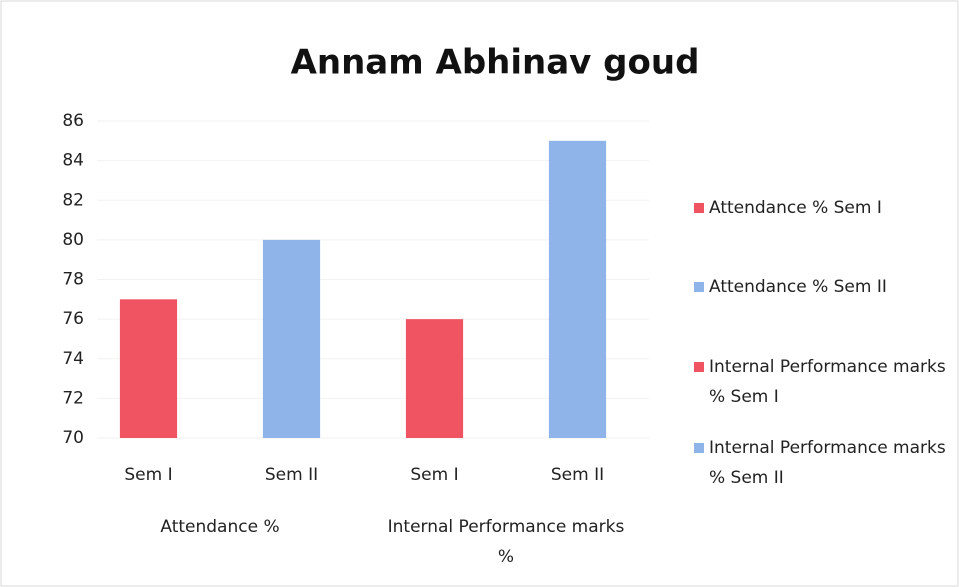 This screenshot has height=587, width=959. I want to click on y-tick-label: 76, so click(73, 319).